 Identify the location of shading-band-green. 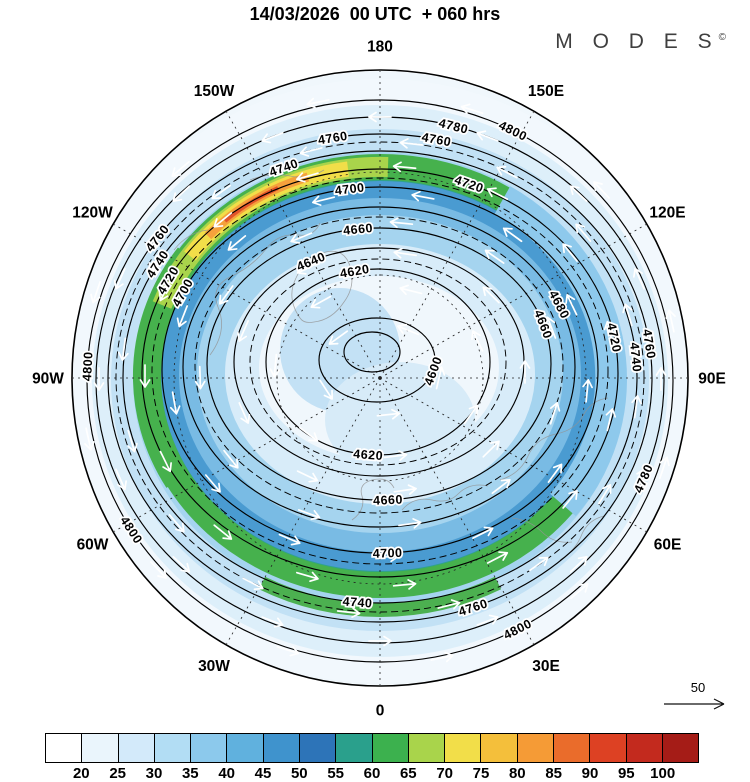
(380, 596).